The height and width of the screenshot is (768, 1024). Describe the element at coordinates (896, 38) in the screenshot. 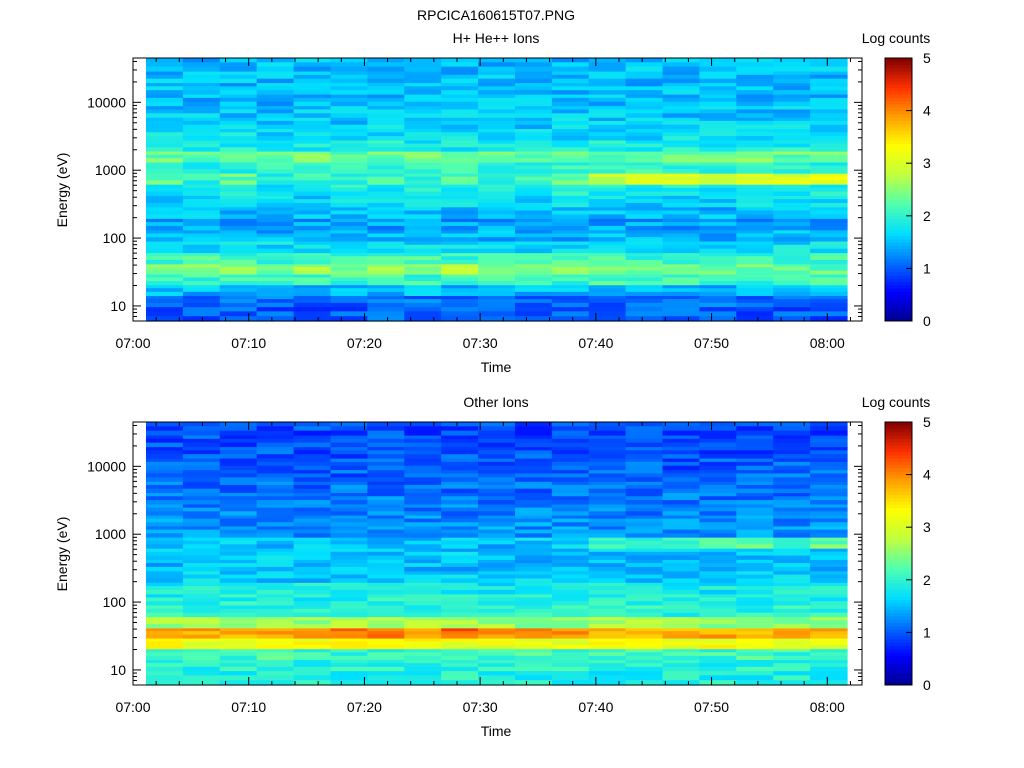

I see `colorbar-label: Log counts` at that location.